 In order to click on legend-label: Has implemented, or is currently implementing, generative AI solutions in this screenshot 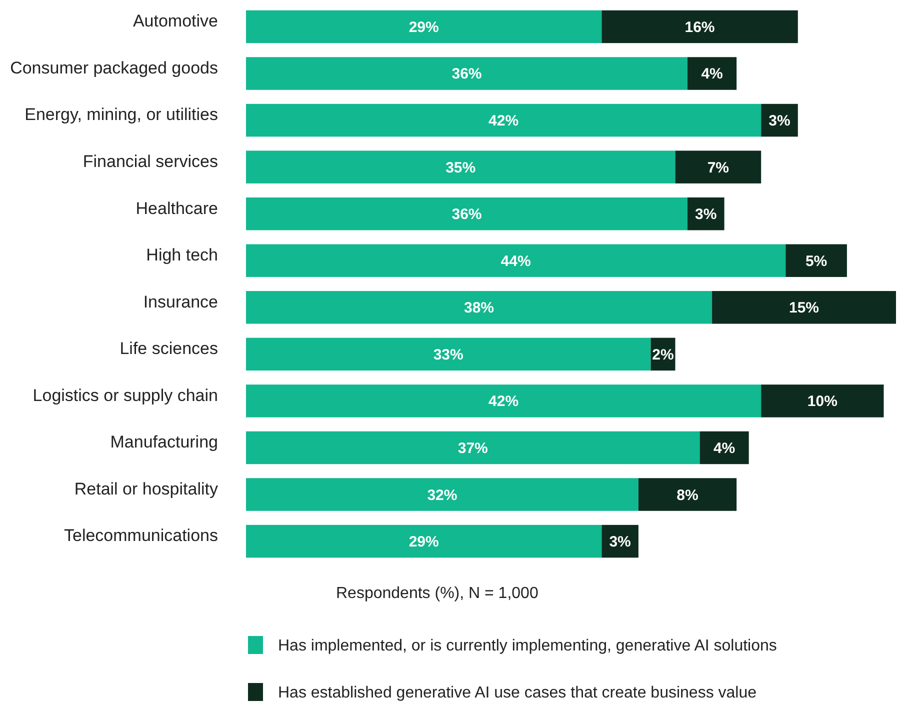, I will do `click(527, 646)`.